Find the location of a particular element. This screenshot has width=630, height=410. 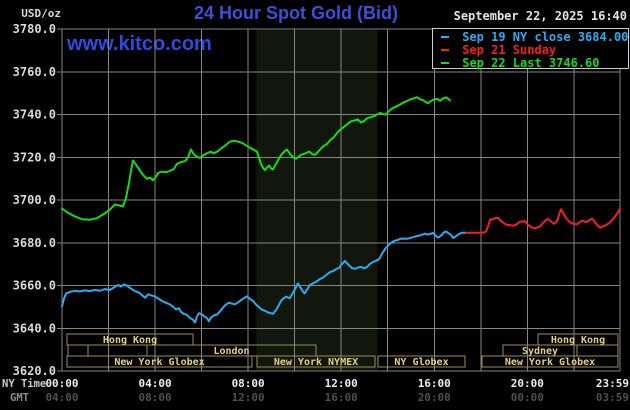

x-axis-label-gmt: 20:00 is located at coordinates (434, 397).